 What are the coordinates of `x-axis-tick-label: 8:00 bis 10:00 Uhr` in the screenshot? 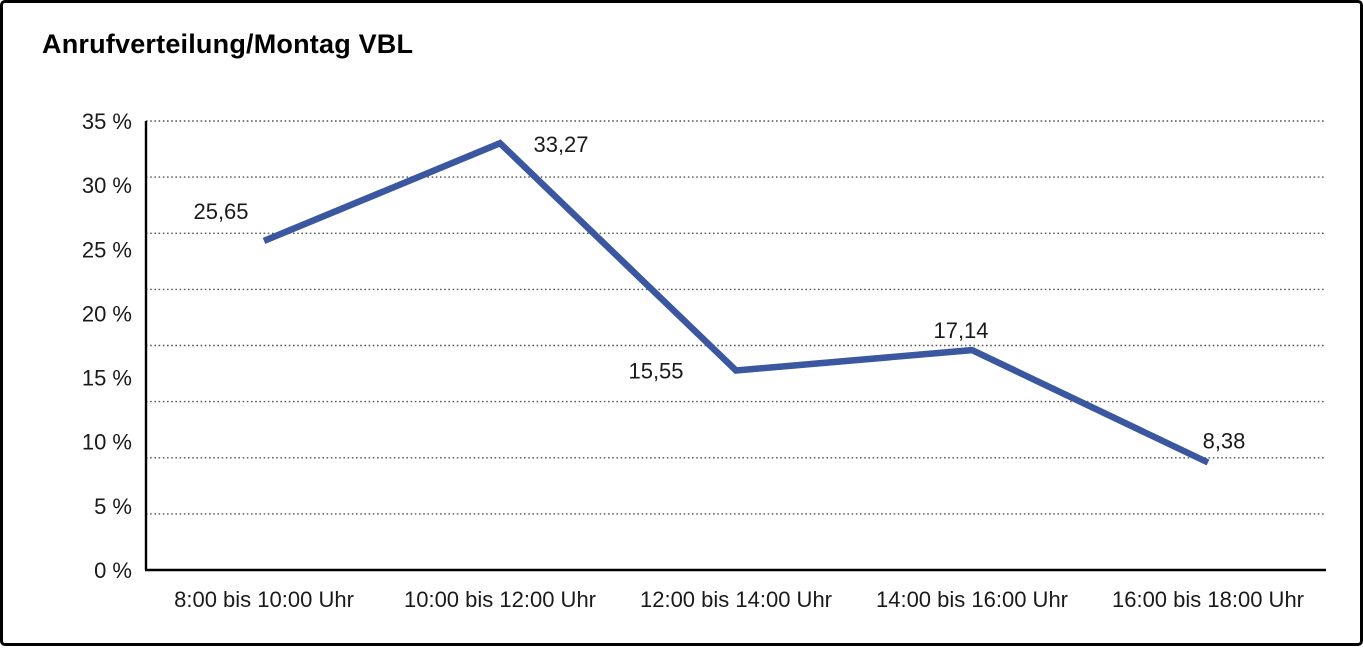 It's located at (264, 599).